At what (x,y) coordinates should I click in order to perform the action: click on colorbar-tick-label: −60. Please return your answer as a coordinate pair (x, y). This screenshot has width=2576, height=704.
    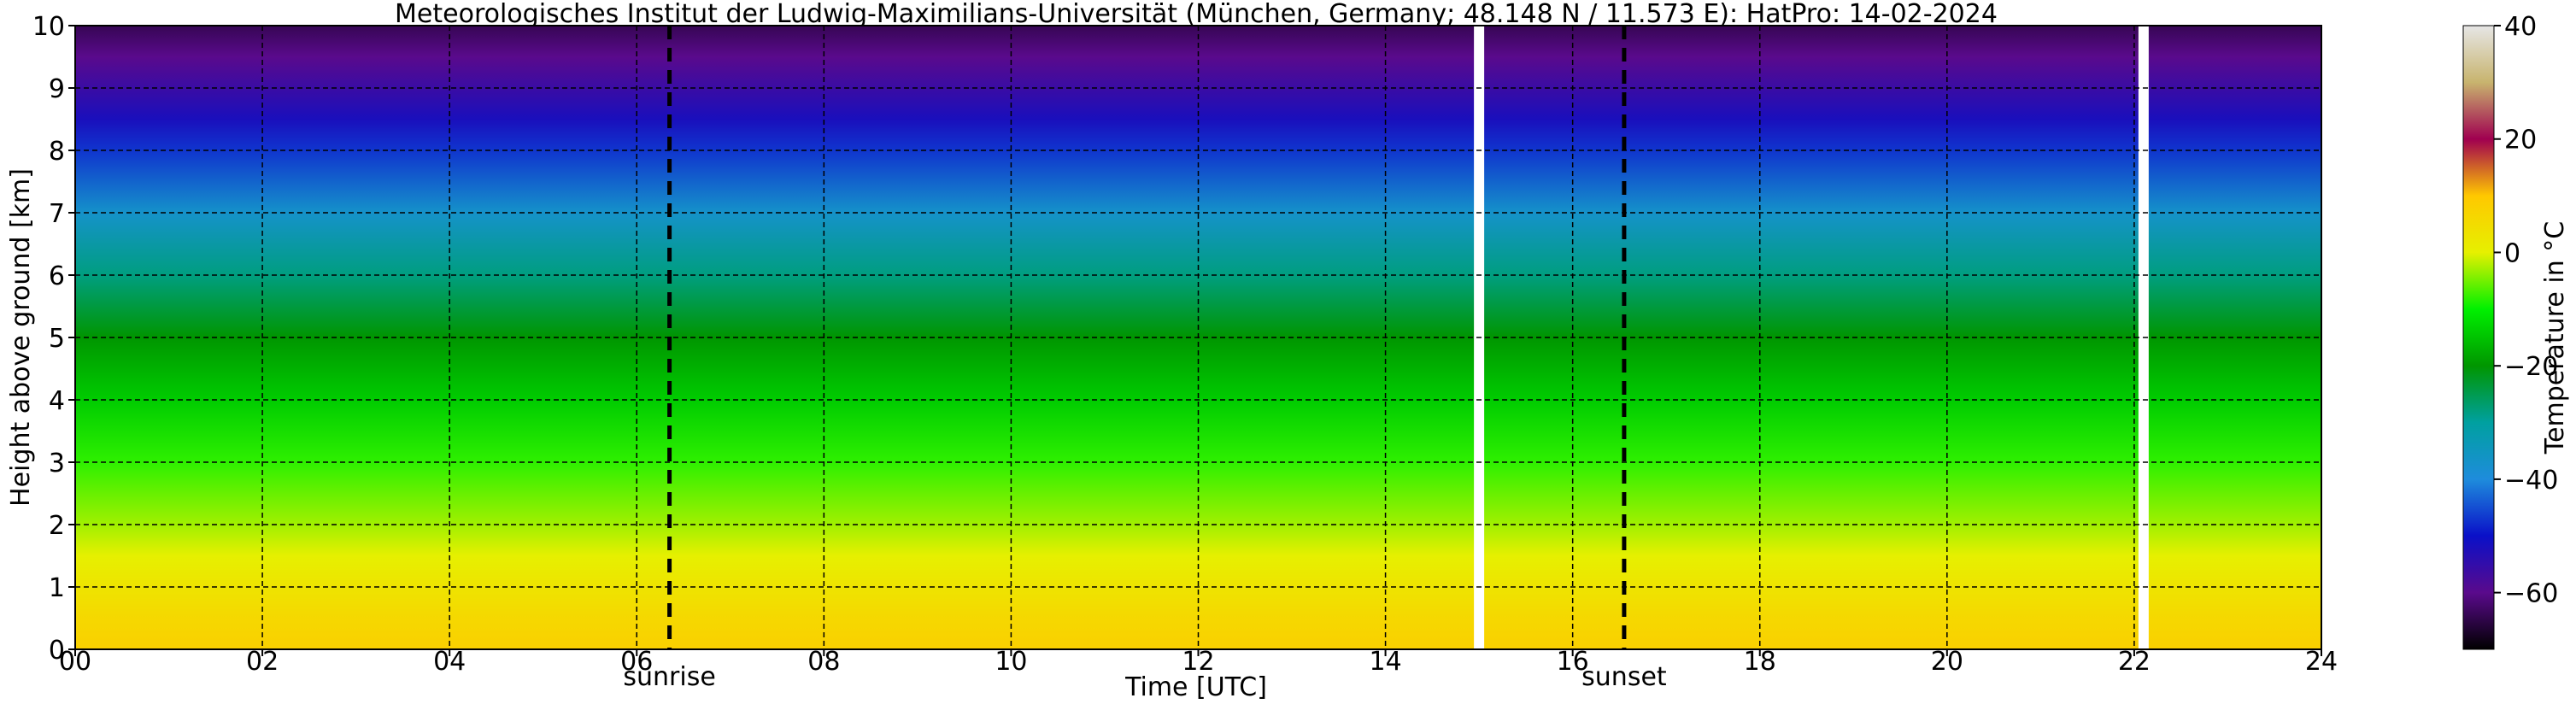
    Looking at the image, I should click on (2531, 594).